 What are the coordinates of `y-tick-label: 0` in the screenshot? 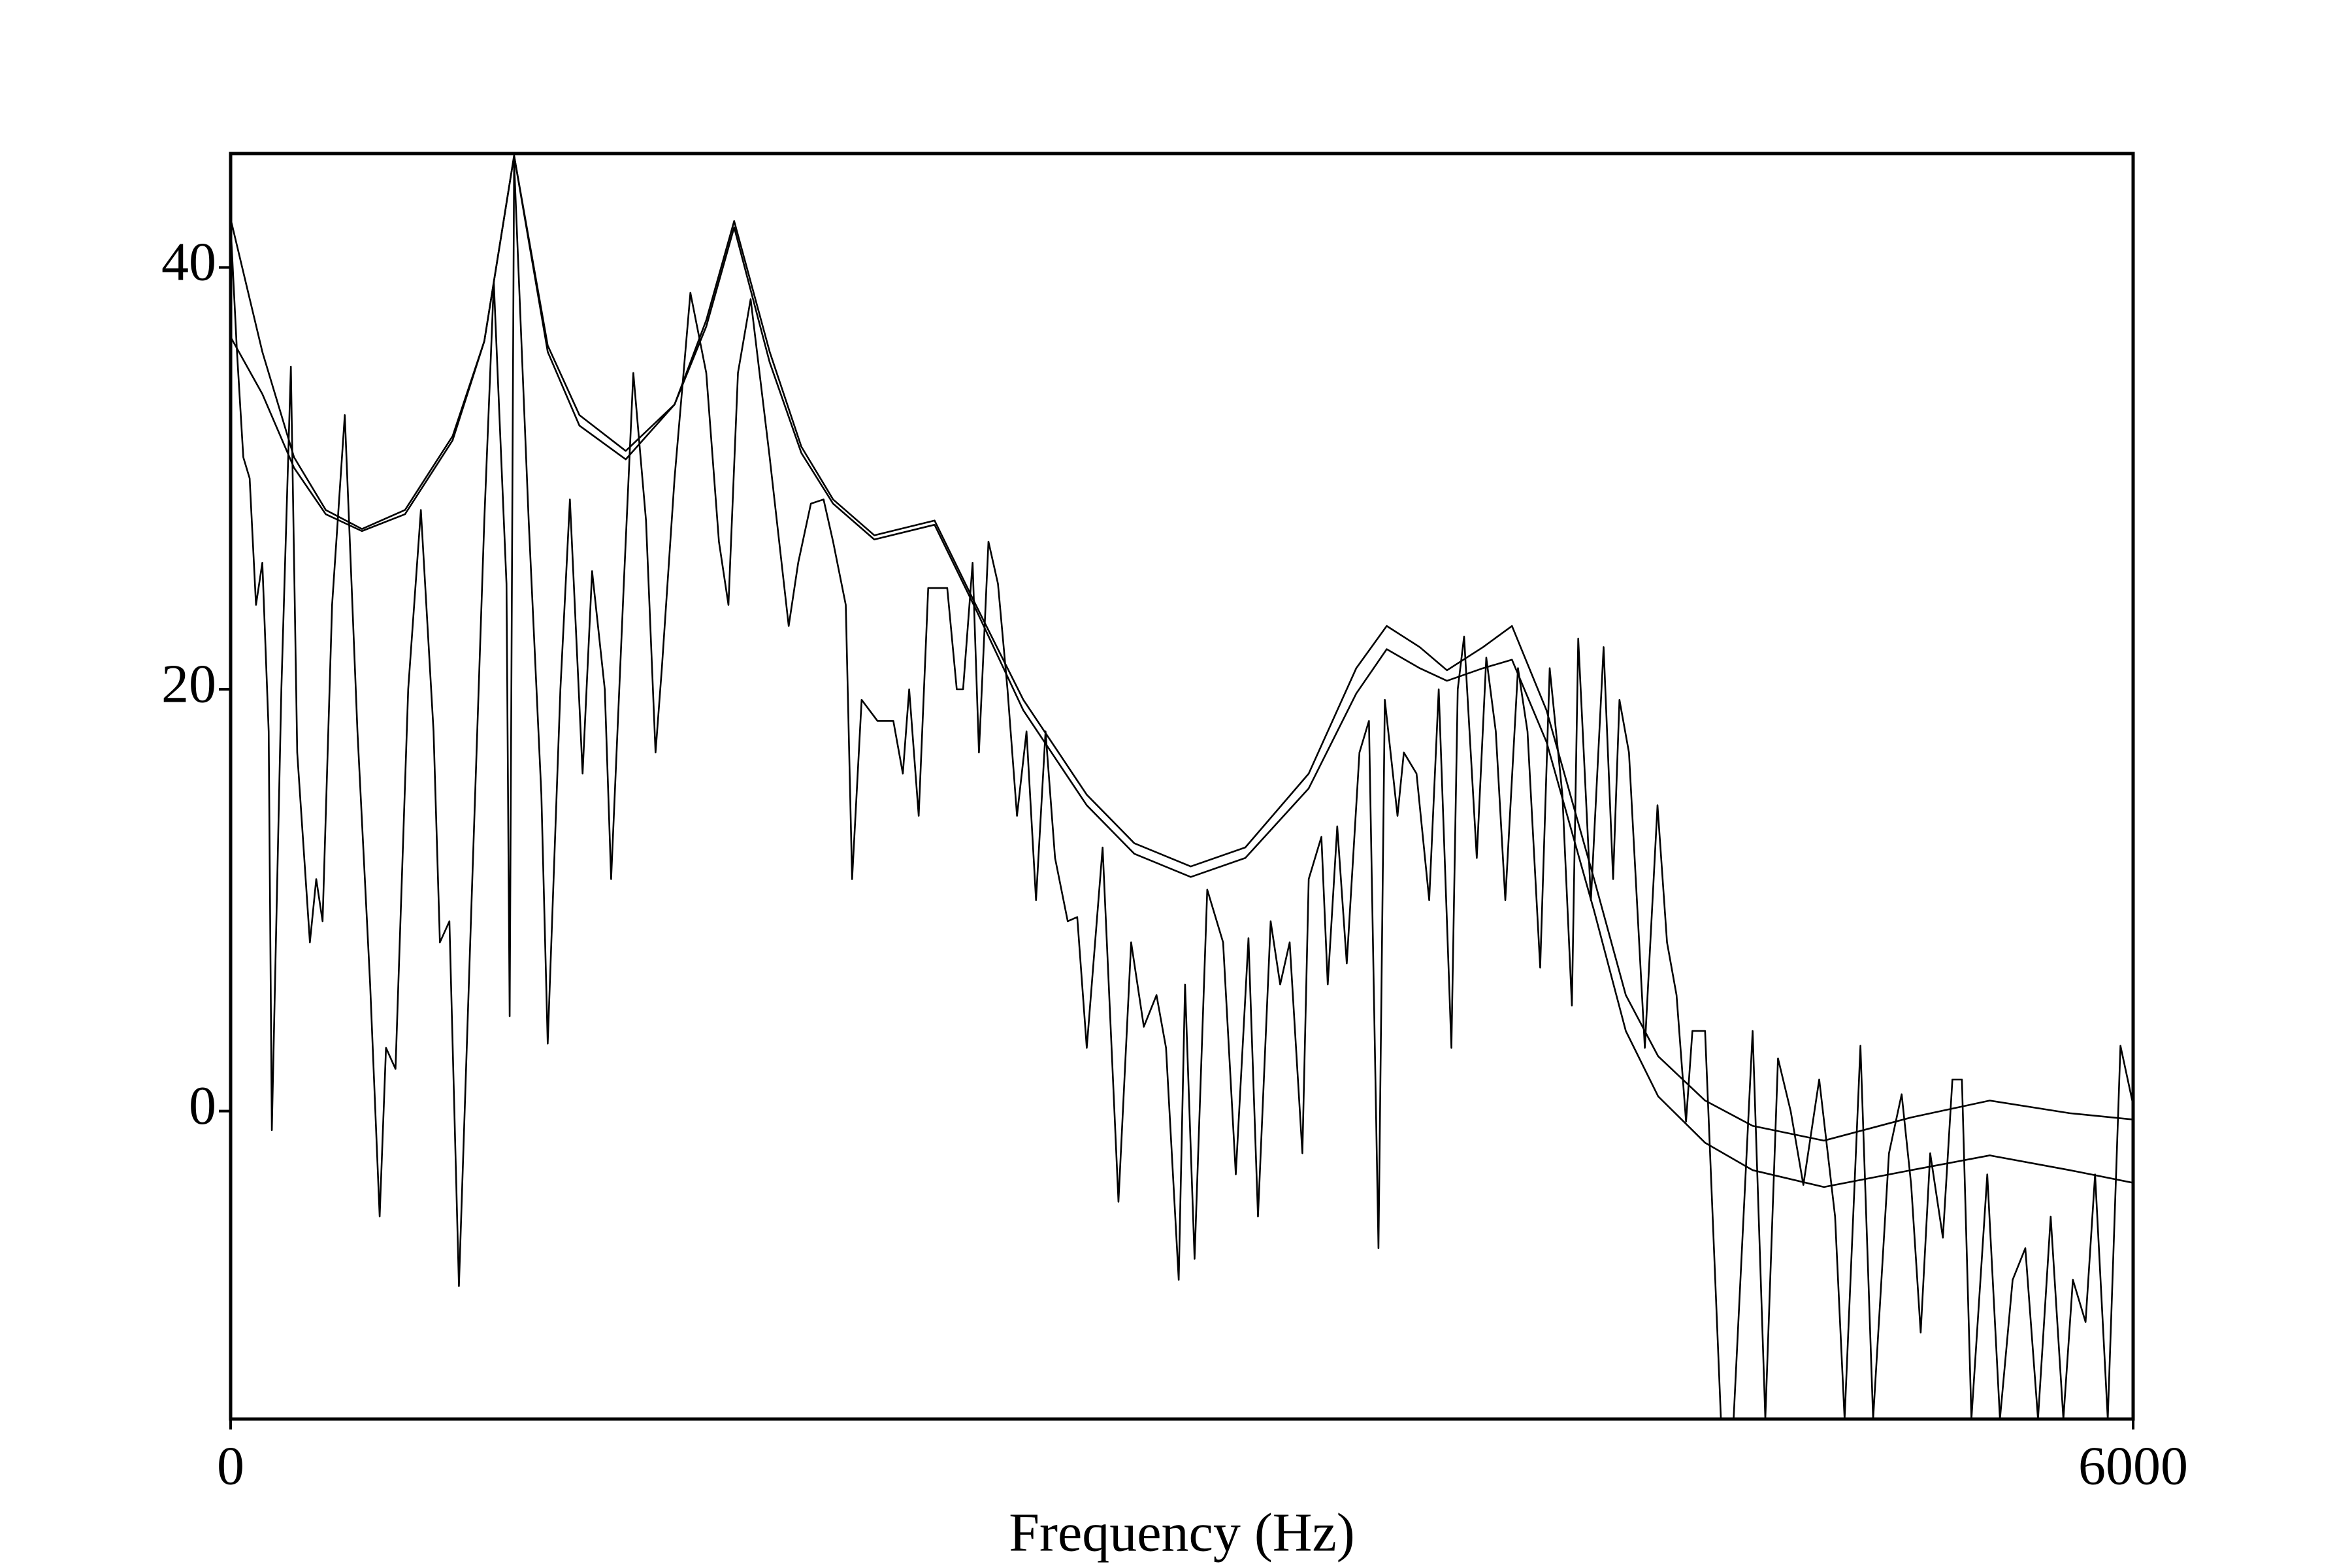 It's located at (202, 1105).